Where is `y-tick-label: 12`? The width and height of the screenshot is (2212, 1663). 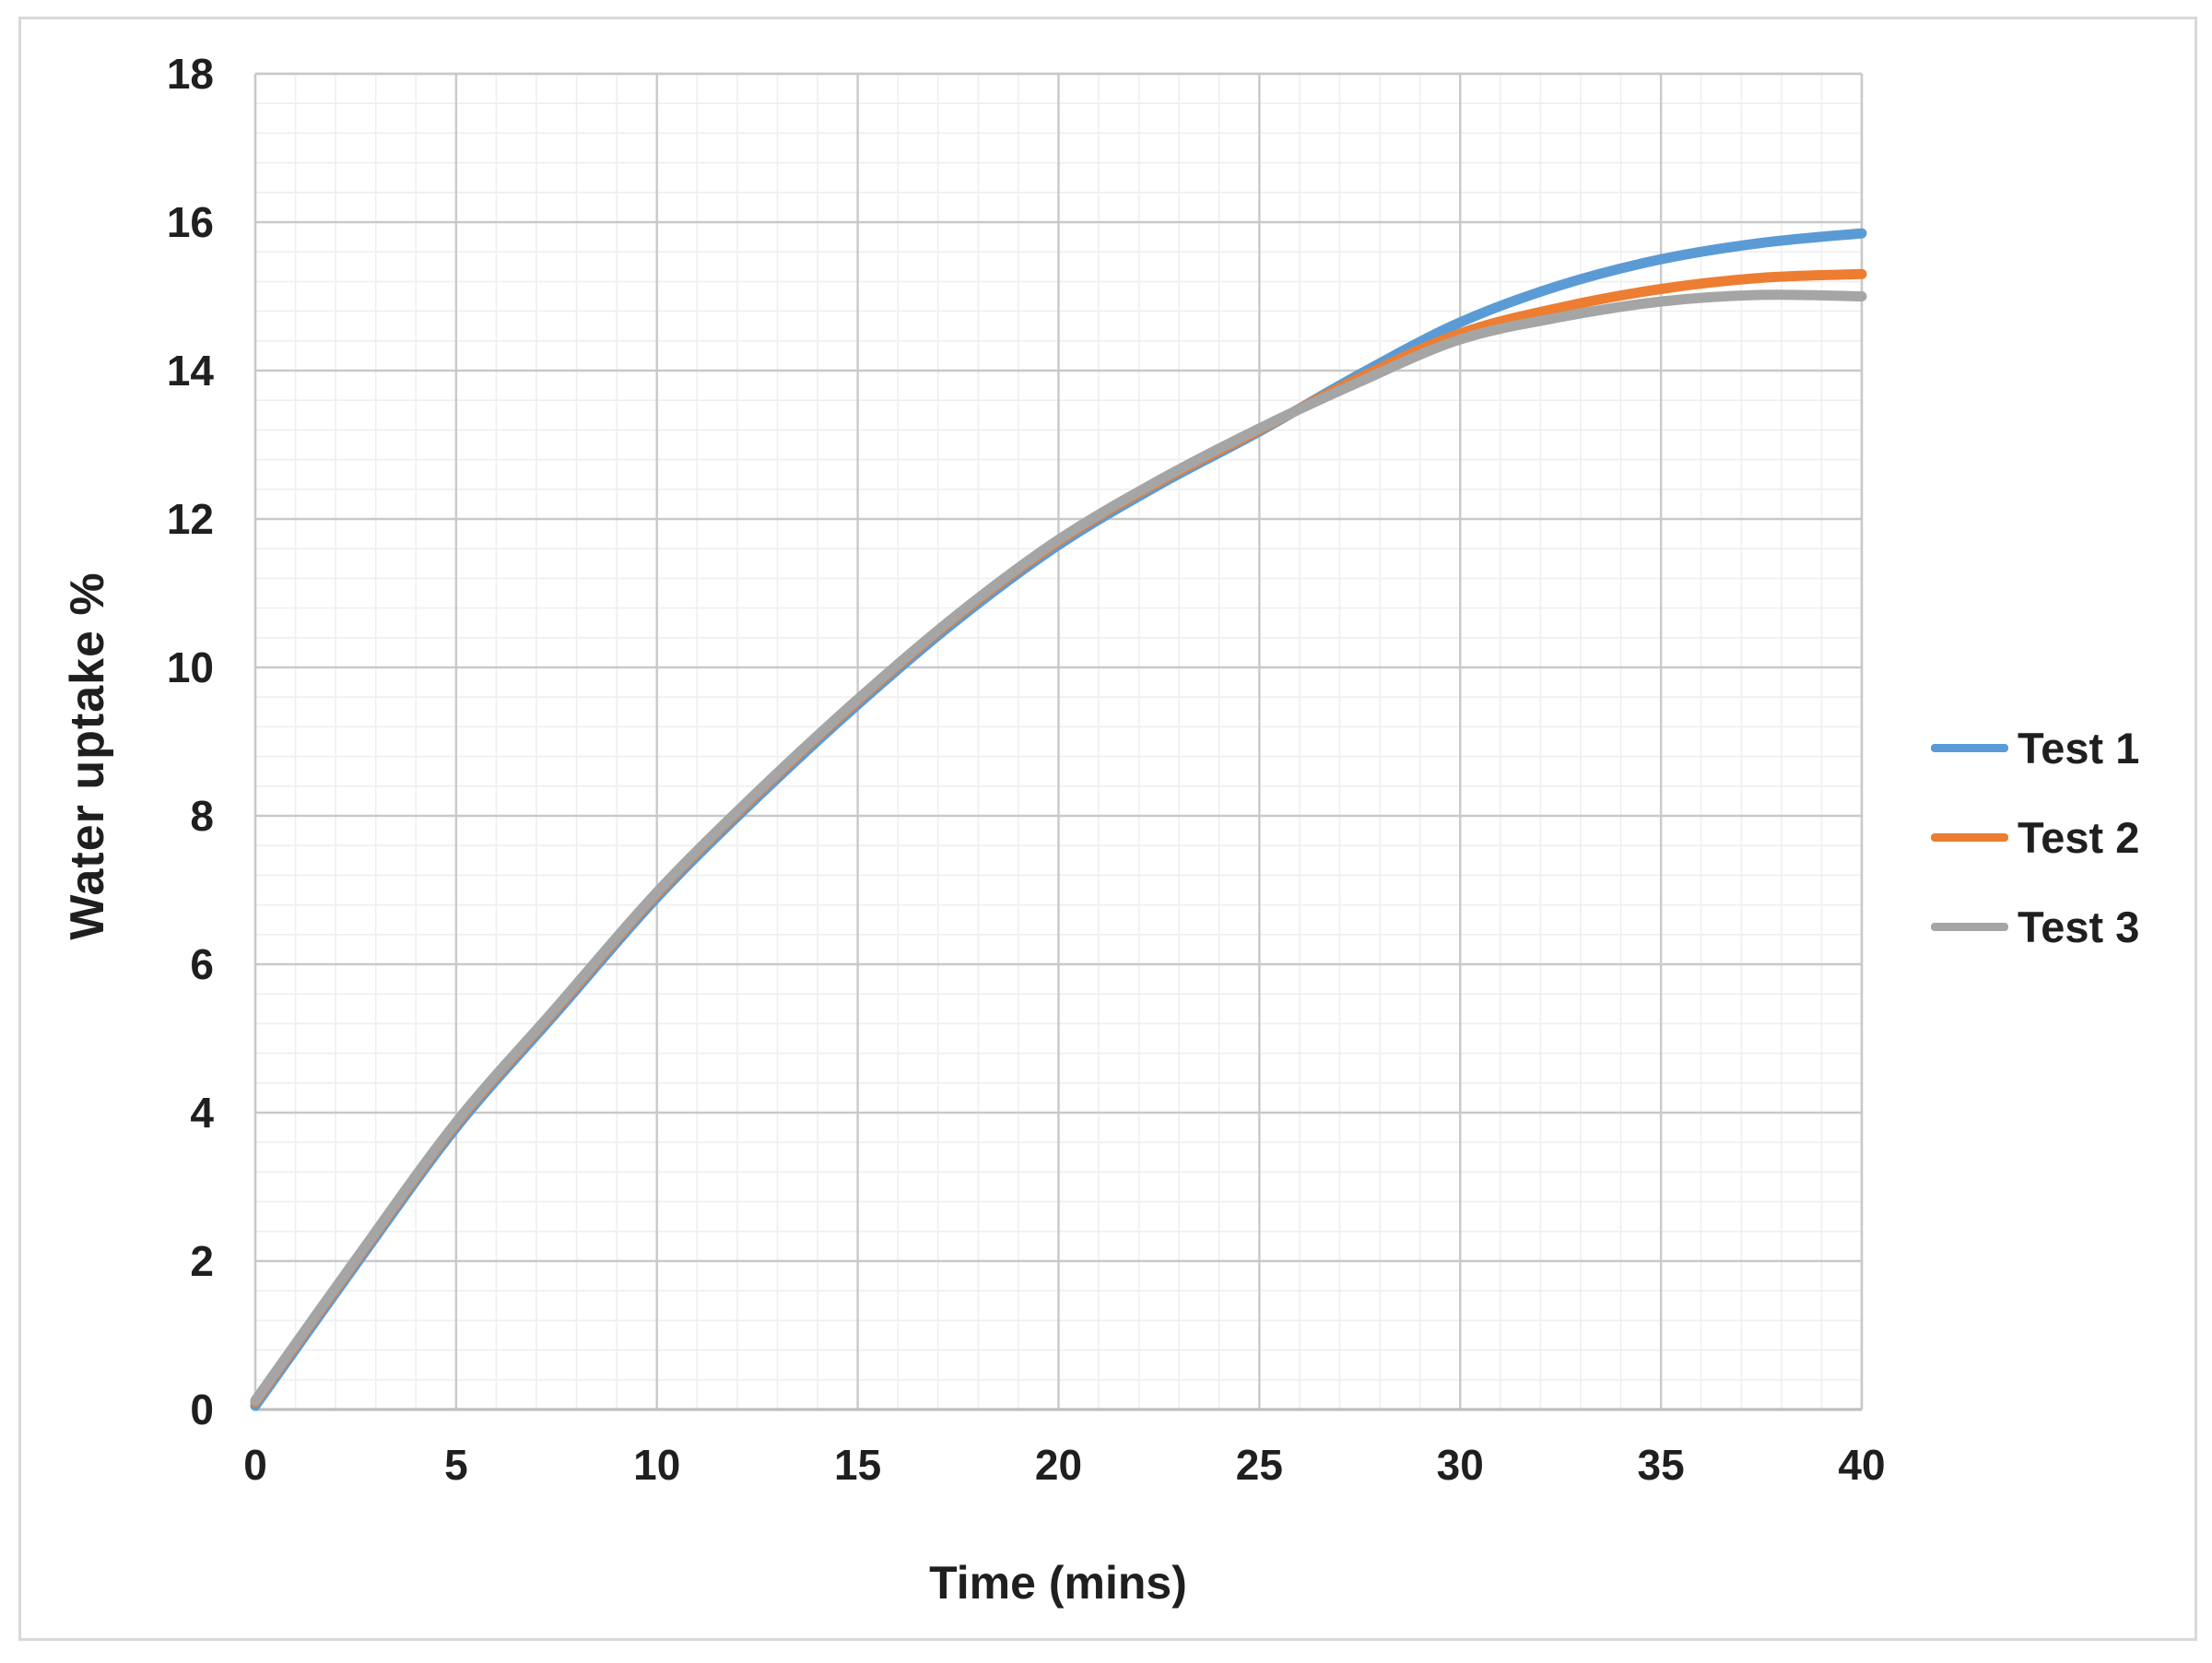
y-tick-label: 12 is located at coordinates (190, 519).